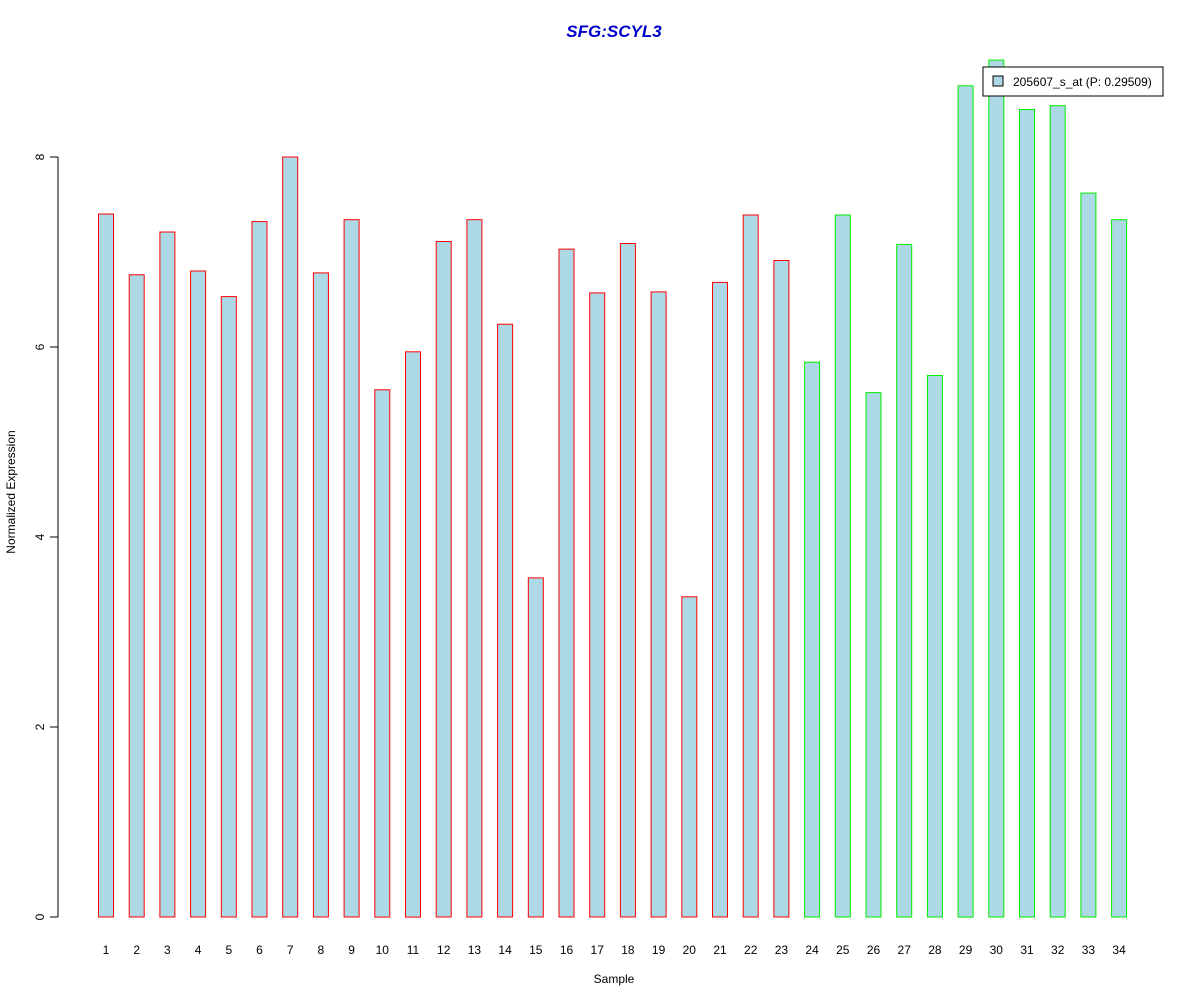  Describe the element at coordinates (628, 950) in the screenshot. I see `x-axis-tick-label: 18` at that location.